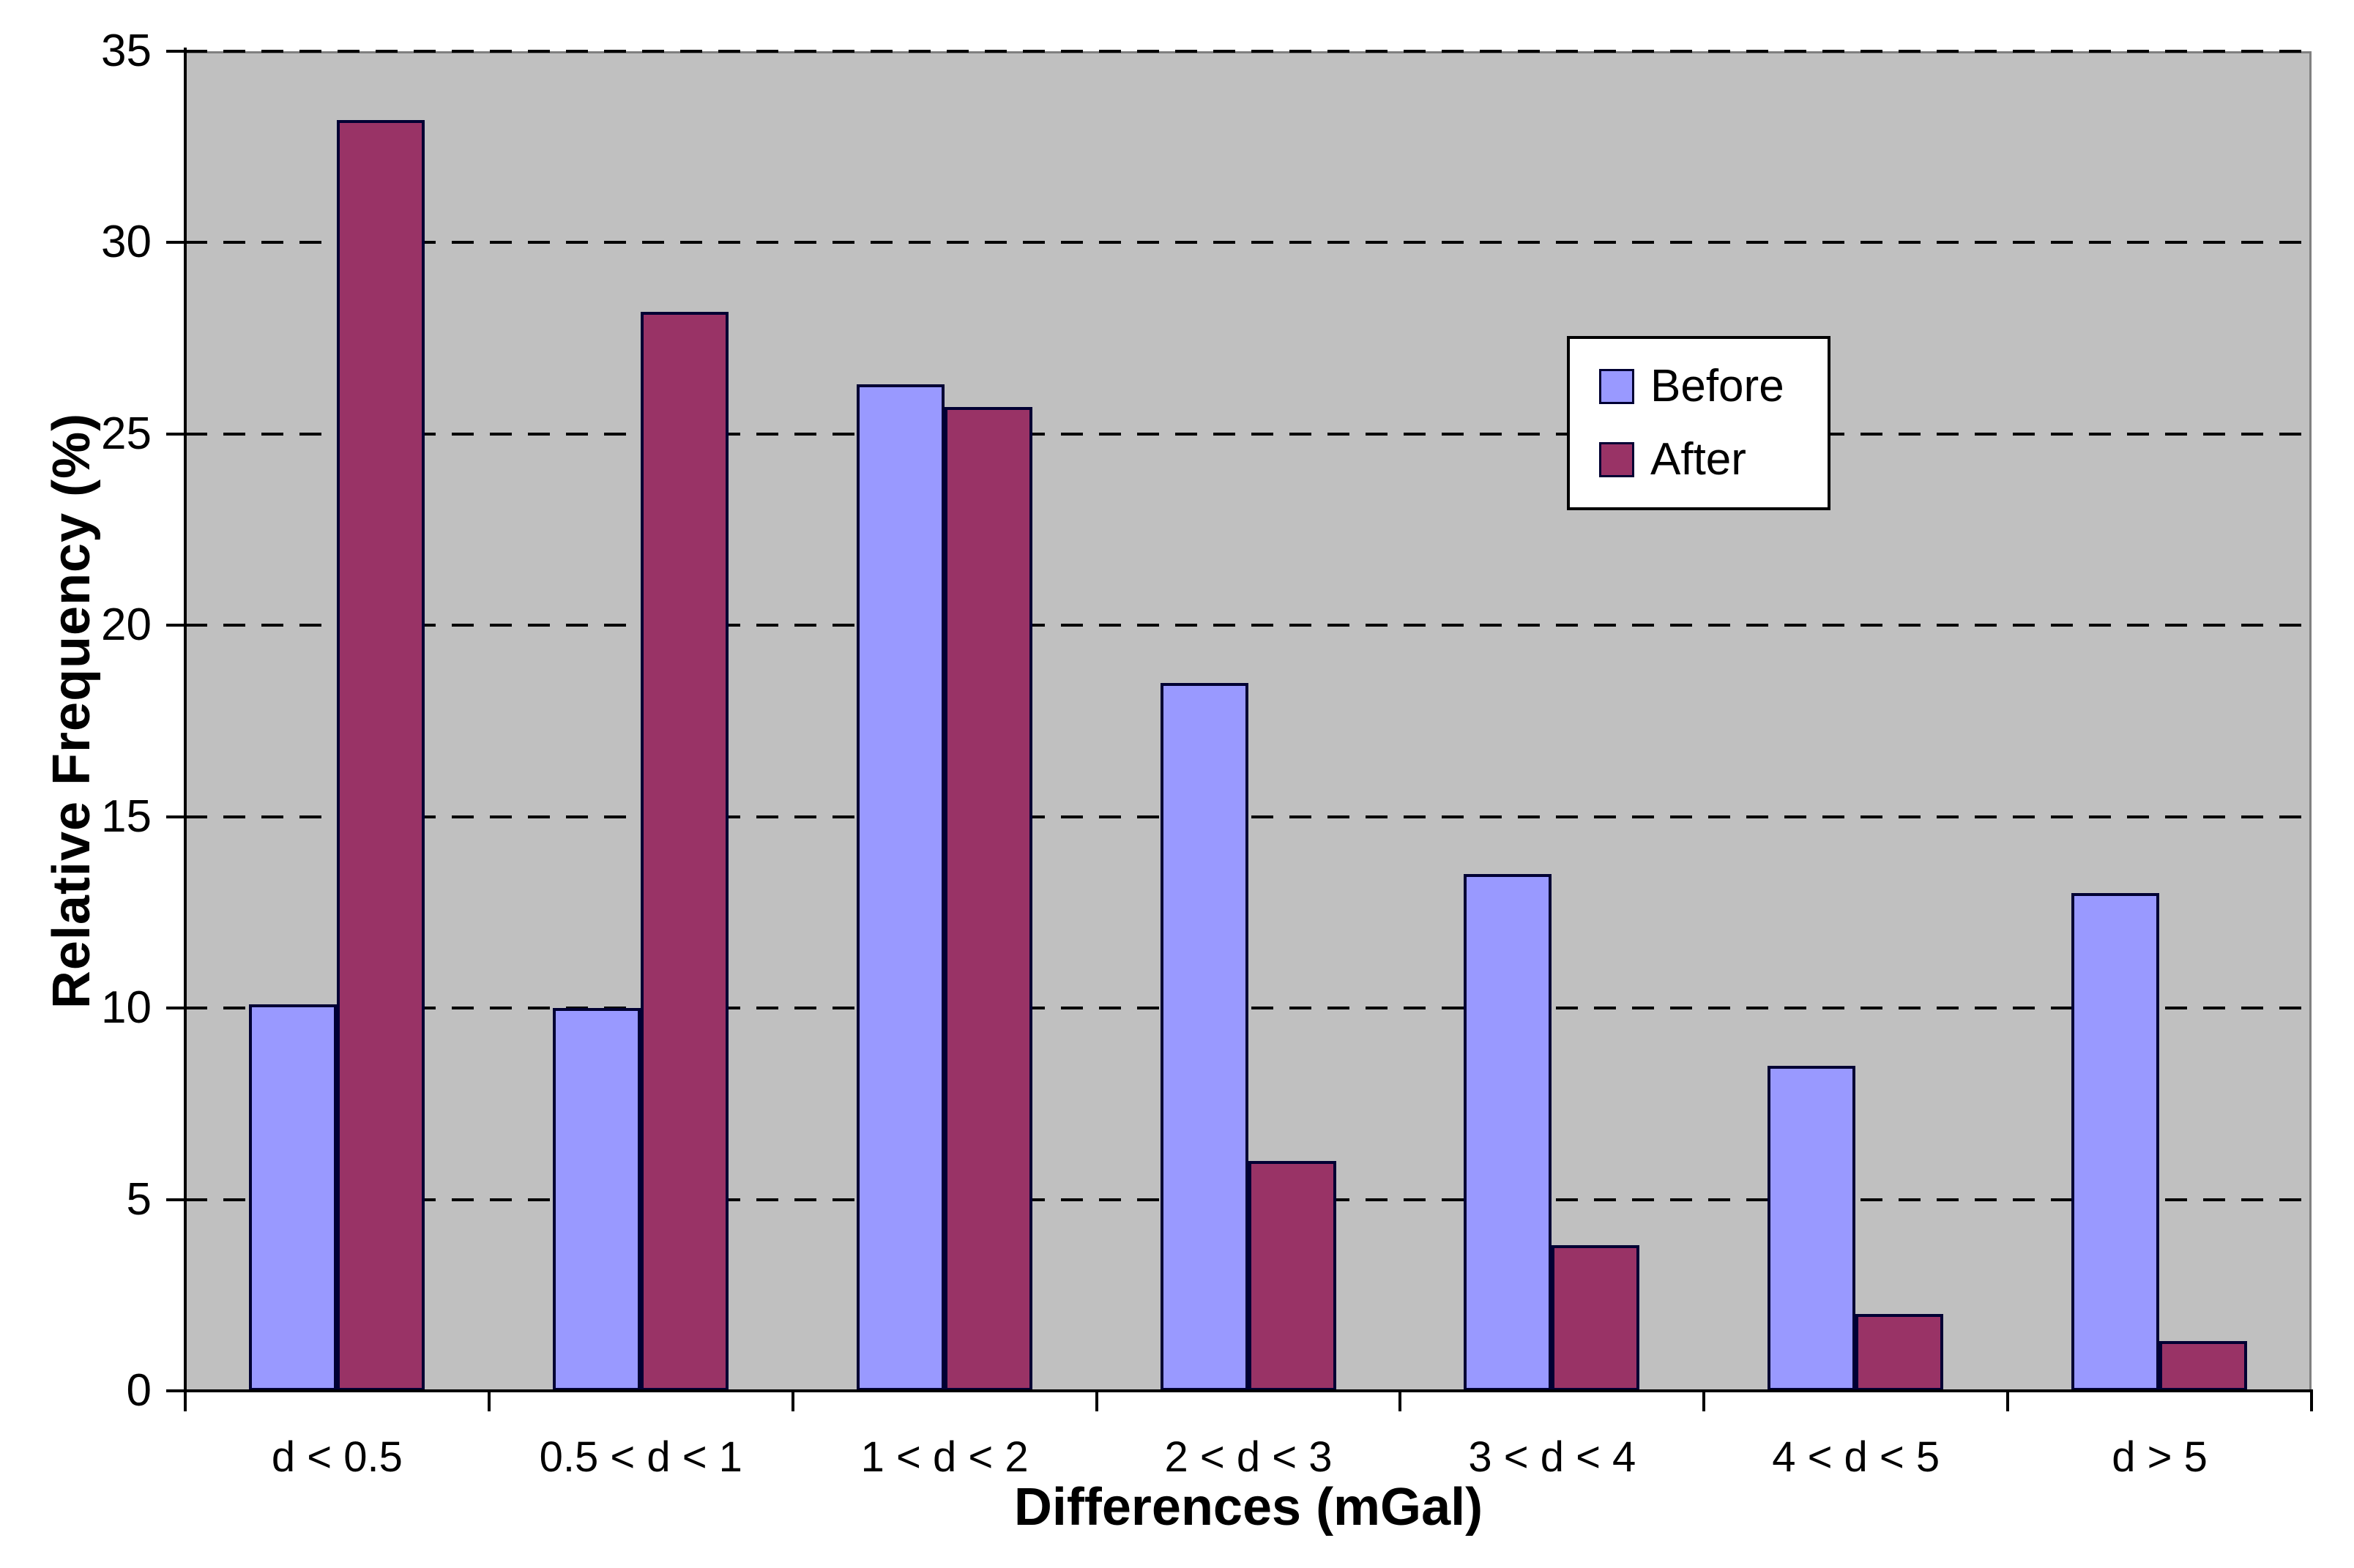 The image size is (2354, 1568). Describe the element at coordinates (127, 433) in the screenshot. I see `y-tick-label-25: 25` at that location.